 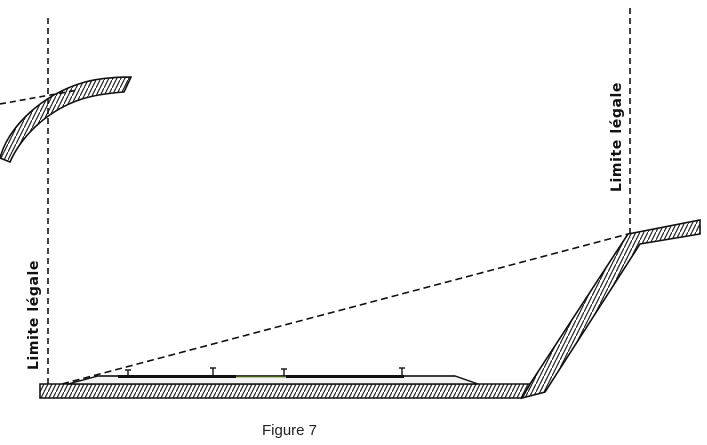 What do you see at coordinates (39, 97) in the screenshot?
I see `left-sight-line` at bounding box center [39, 97].